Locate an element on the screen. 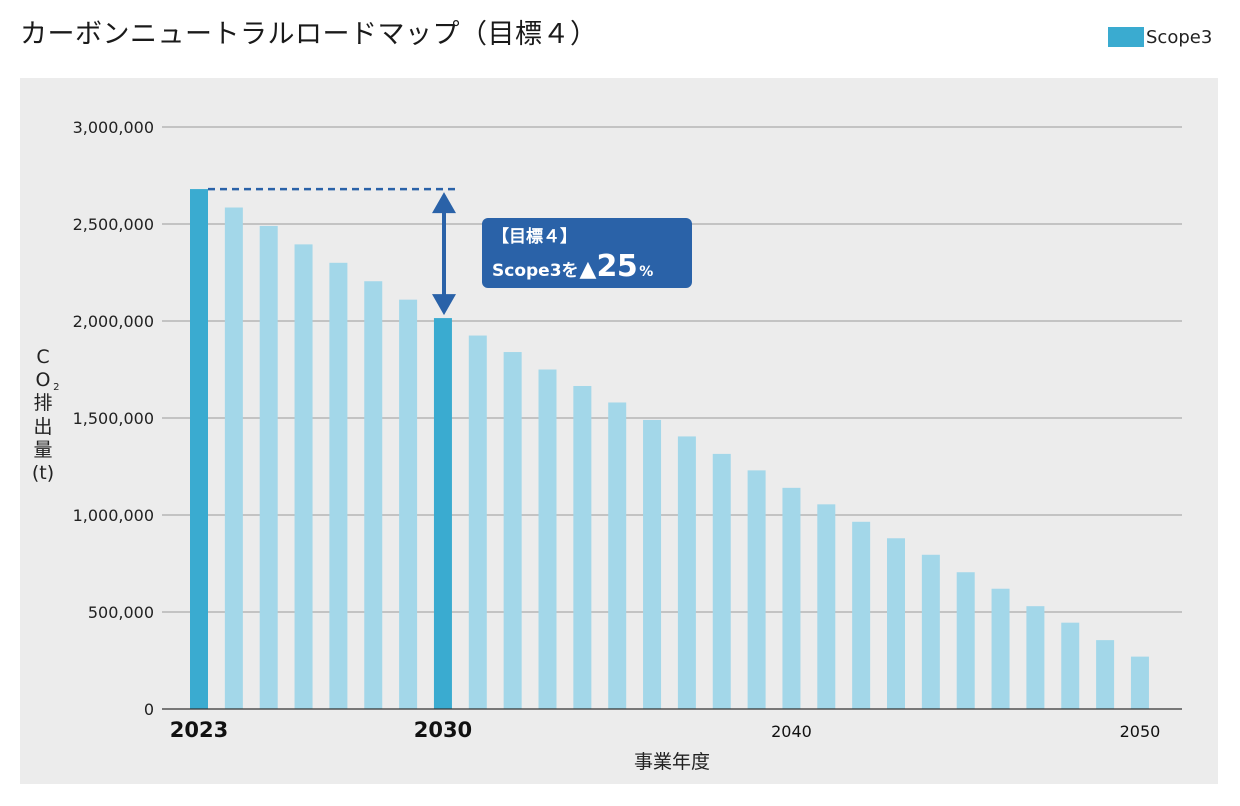 This screenshot has height=806, width=1240. triangle-icon: ▲ is located at coordinates (588, 269).